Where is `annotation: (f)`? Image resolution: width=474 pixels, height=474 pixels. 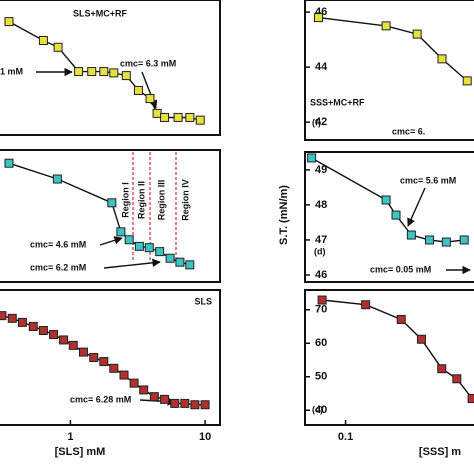
annotation: (f) is located at coordinates (316, 122).